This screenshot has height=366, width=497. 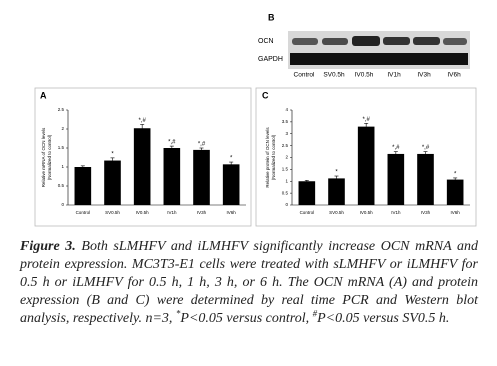 What do you see at coordinates (270, 59) in the screenshot?
I see `blot-row-label: GAPDH` at bounding box center [270, 59].